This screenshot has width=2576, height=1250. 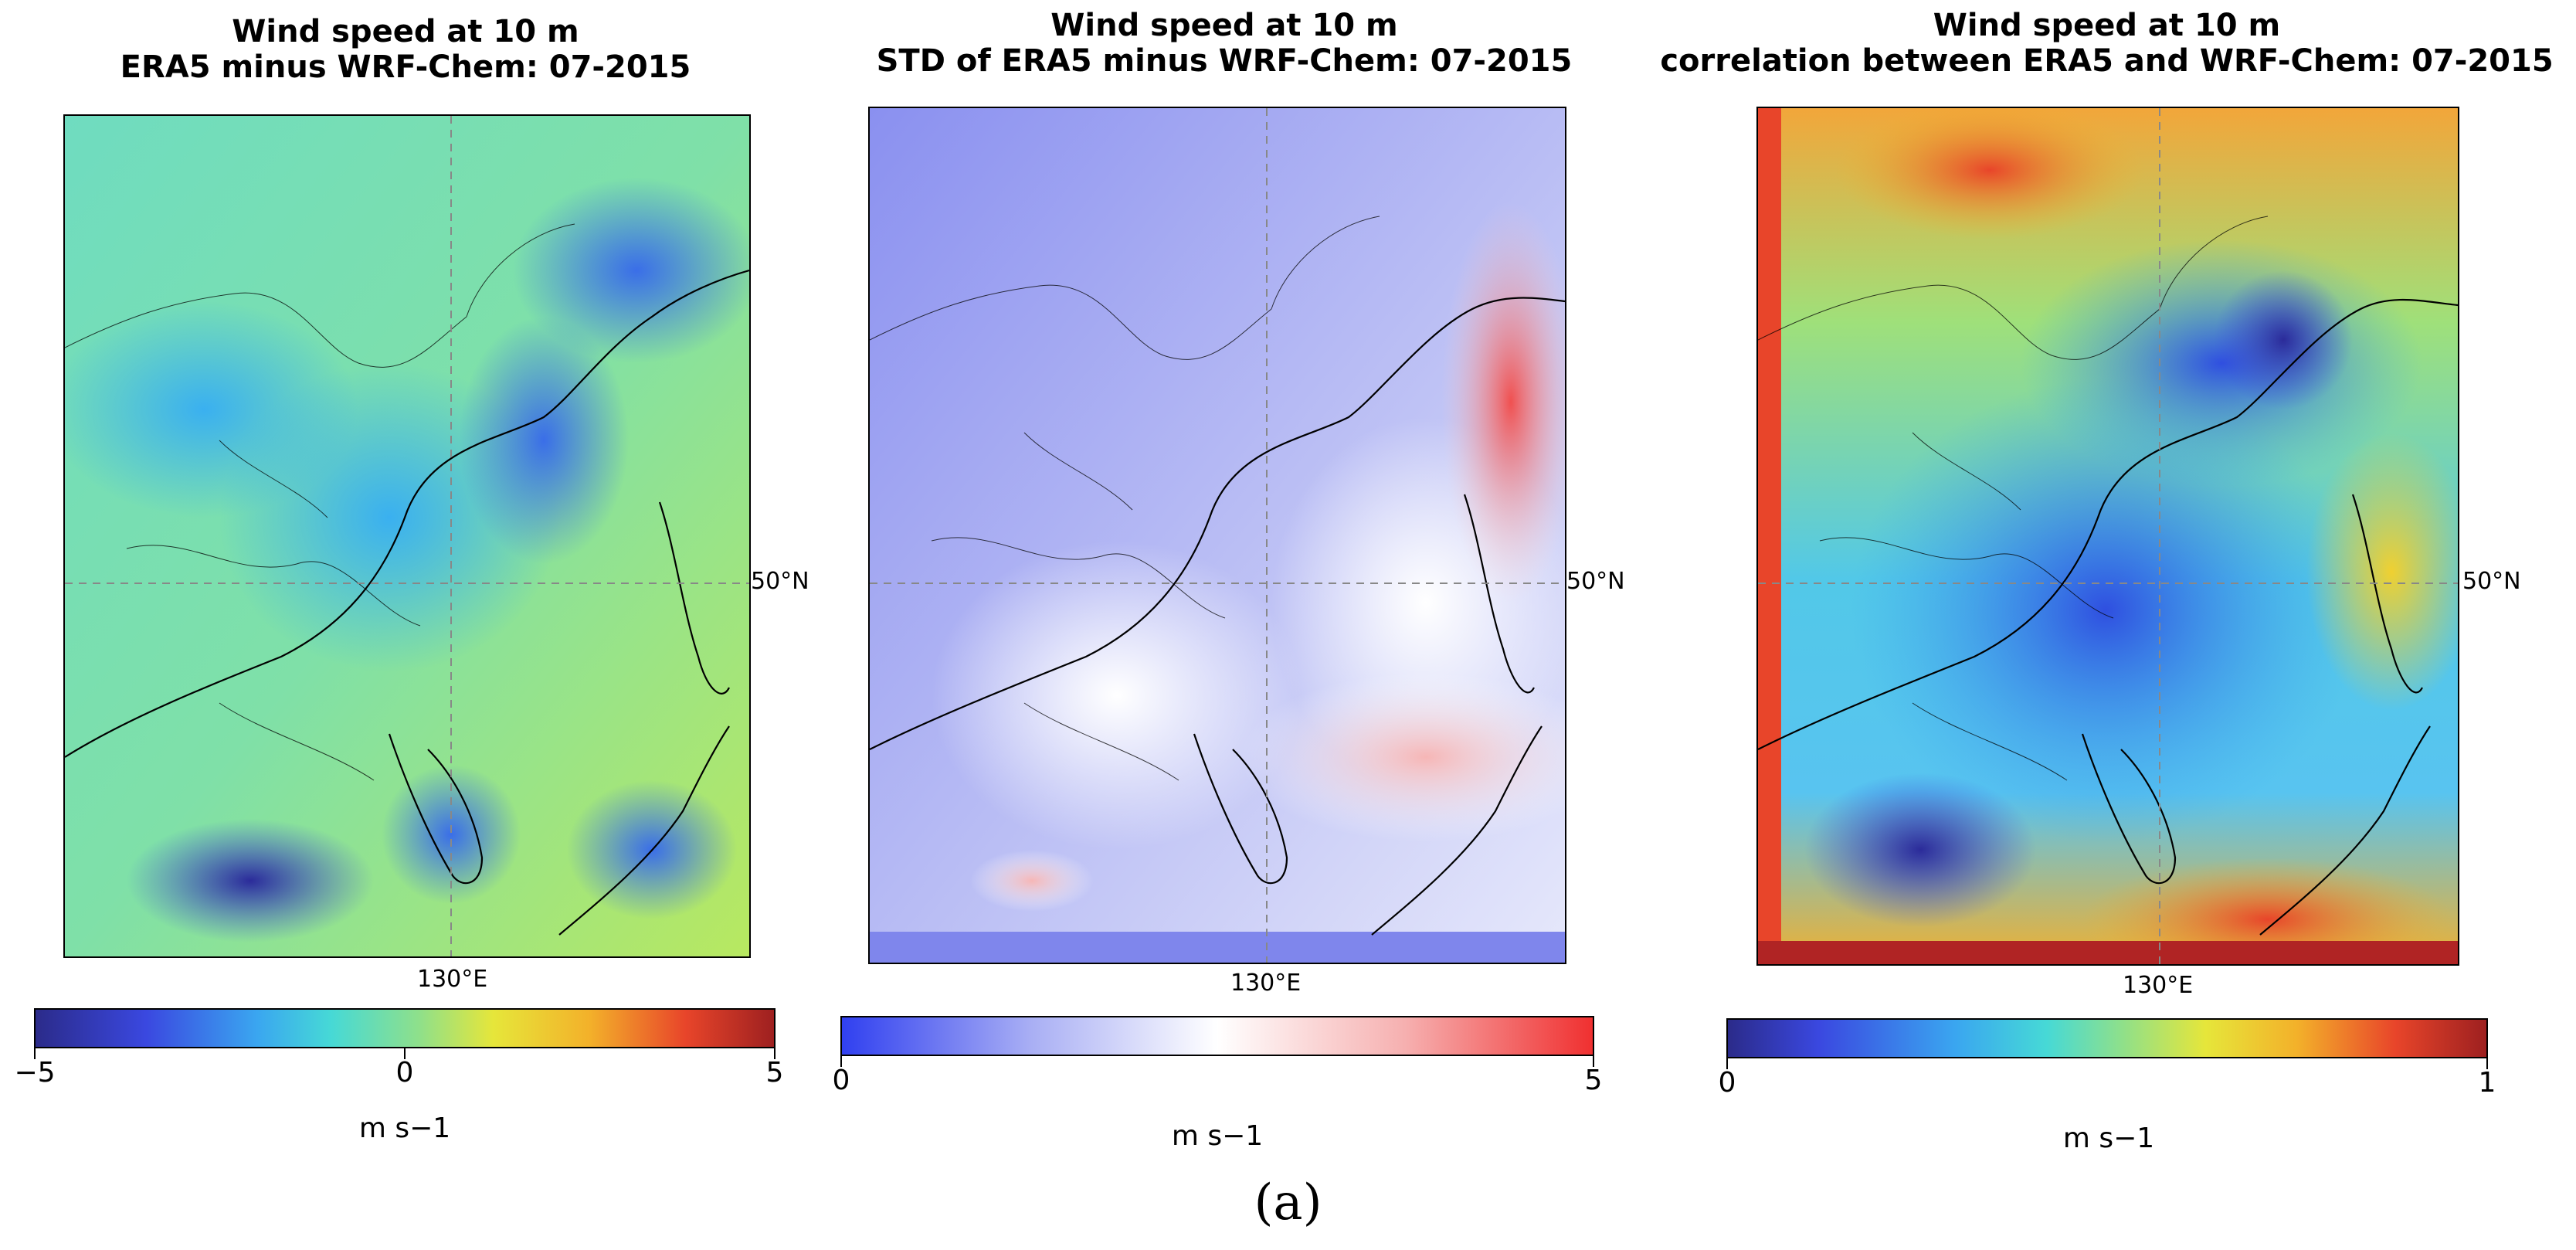 I want to click on colorbar-max-label: 1, so click(x=2487, y=1083).